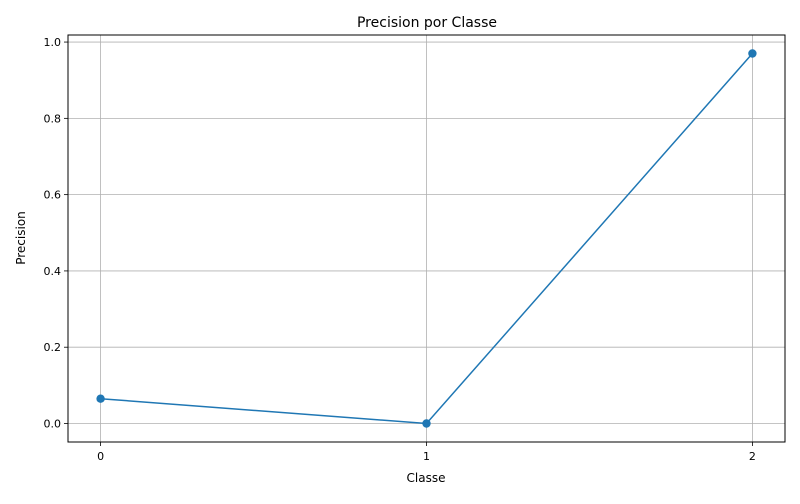  I want to click on y-tick-label: 0.4, so click(53, 271).